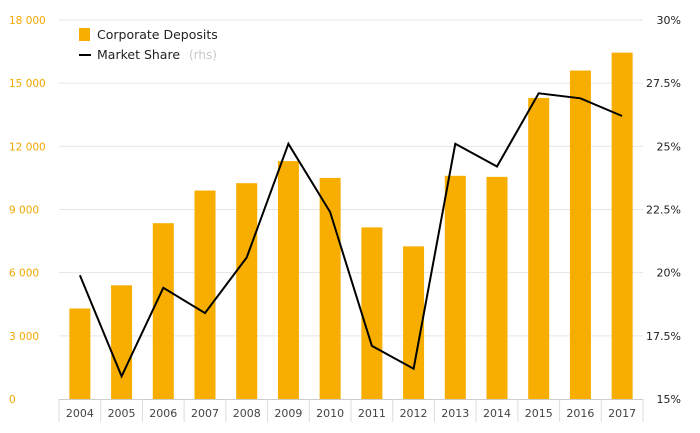 Image resolution: width=700 pixels, height=433 pixels. I want to click on x-tick-label: 2013, so click(455, 413).